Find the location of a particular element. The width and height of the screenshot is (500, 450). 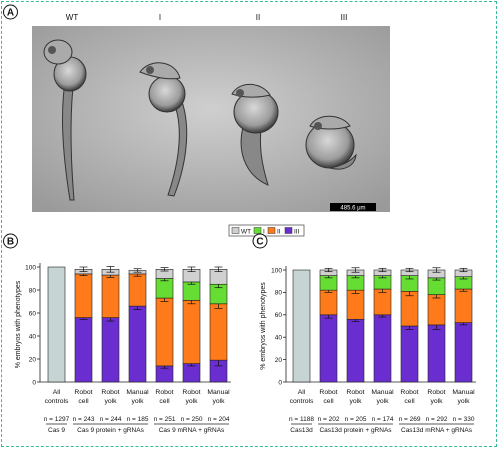

n-label-b-0: n = 1297 is located at coordinates (57, 419).